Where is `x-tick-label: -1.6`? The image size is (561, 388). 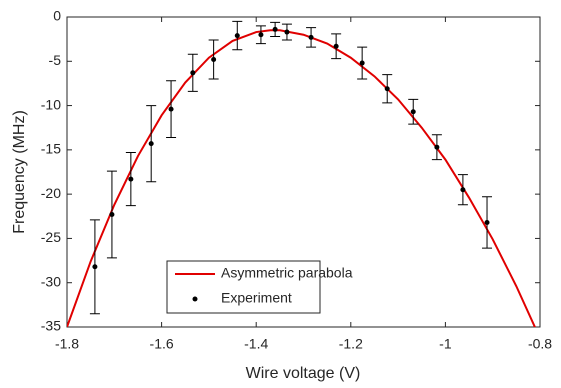
x-tick-label: -1.6 is located at coordinates (162, 344).